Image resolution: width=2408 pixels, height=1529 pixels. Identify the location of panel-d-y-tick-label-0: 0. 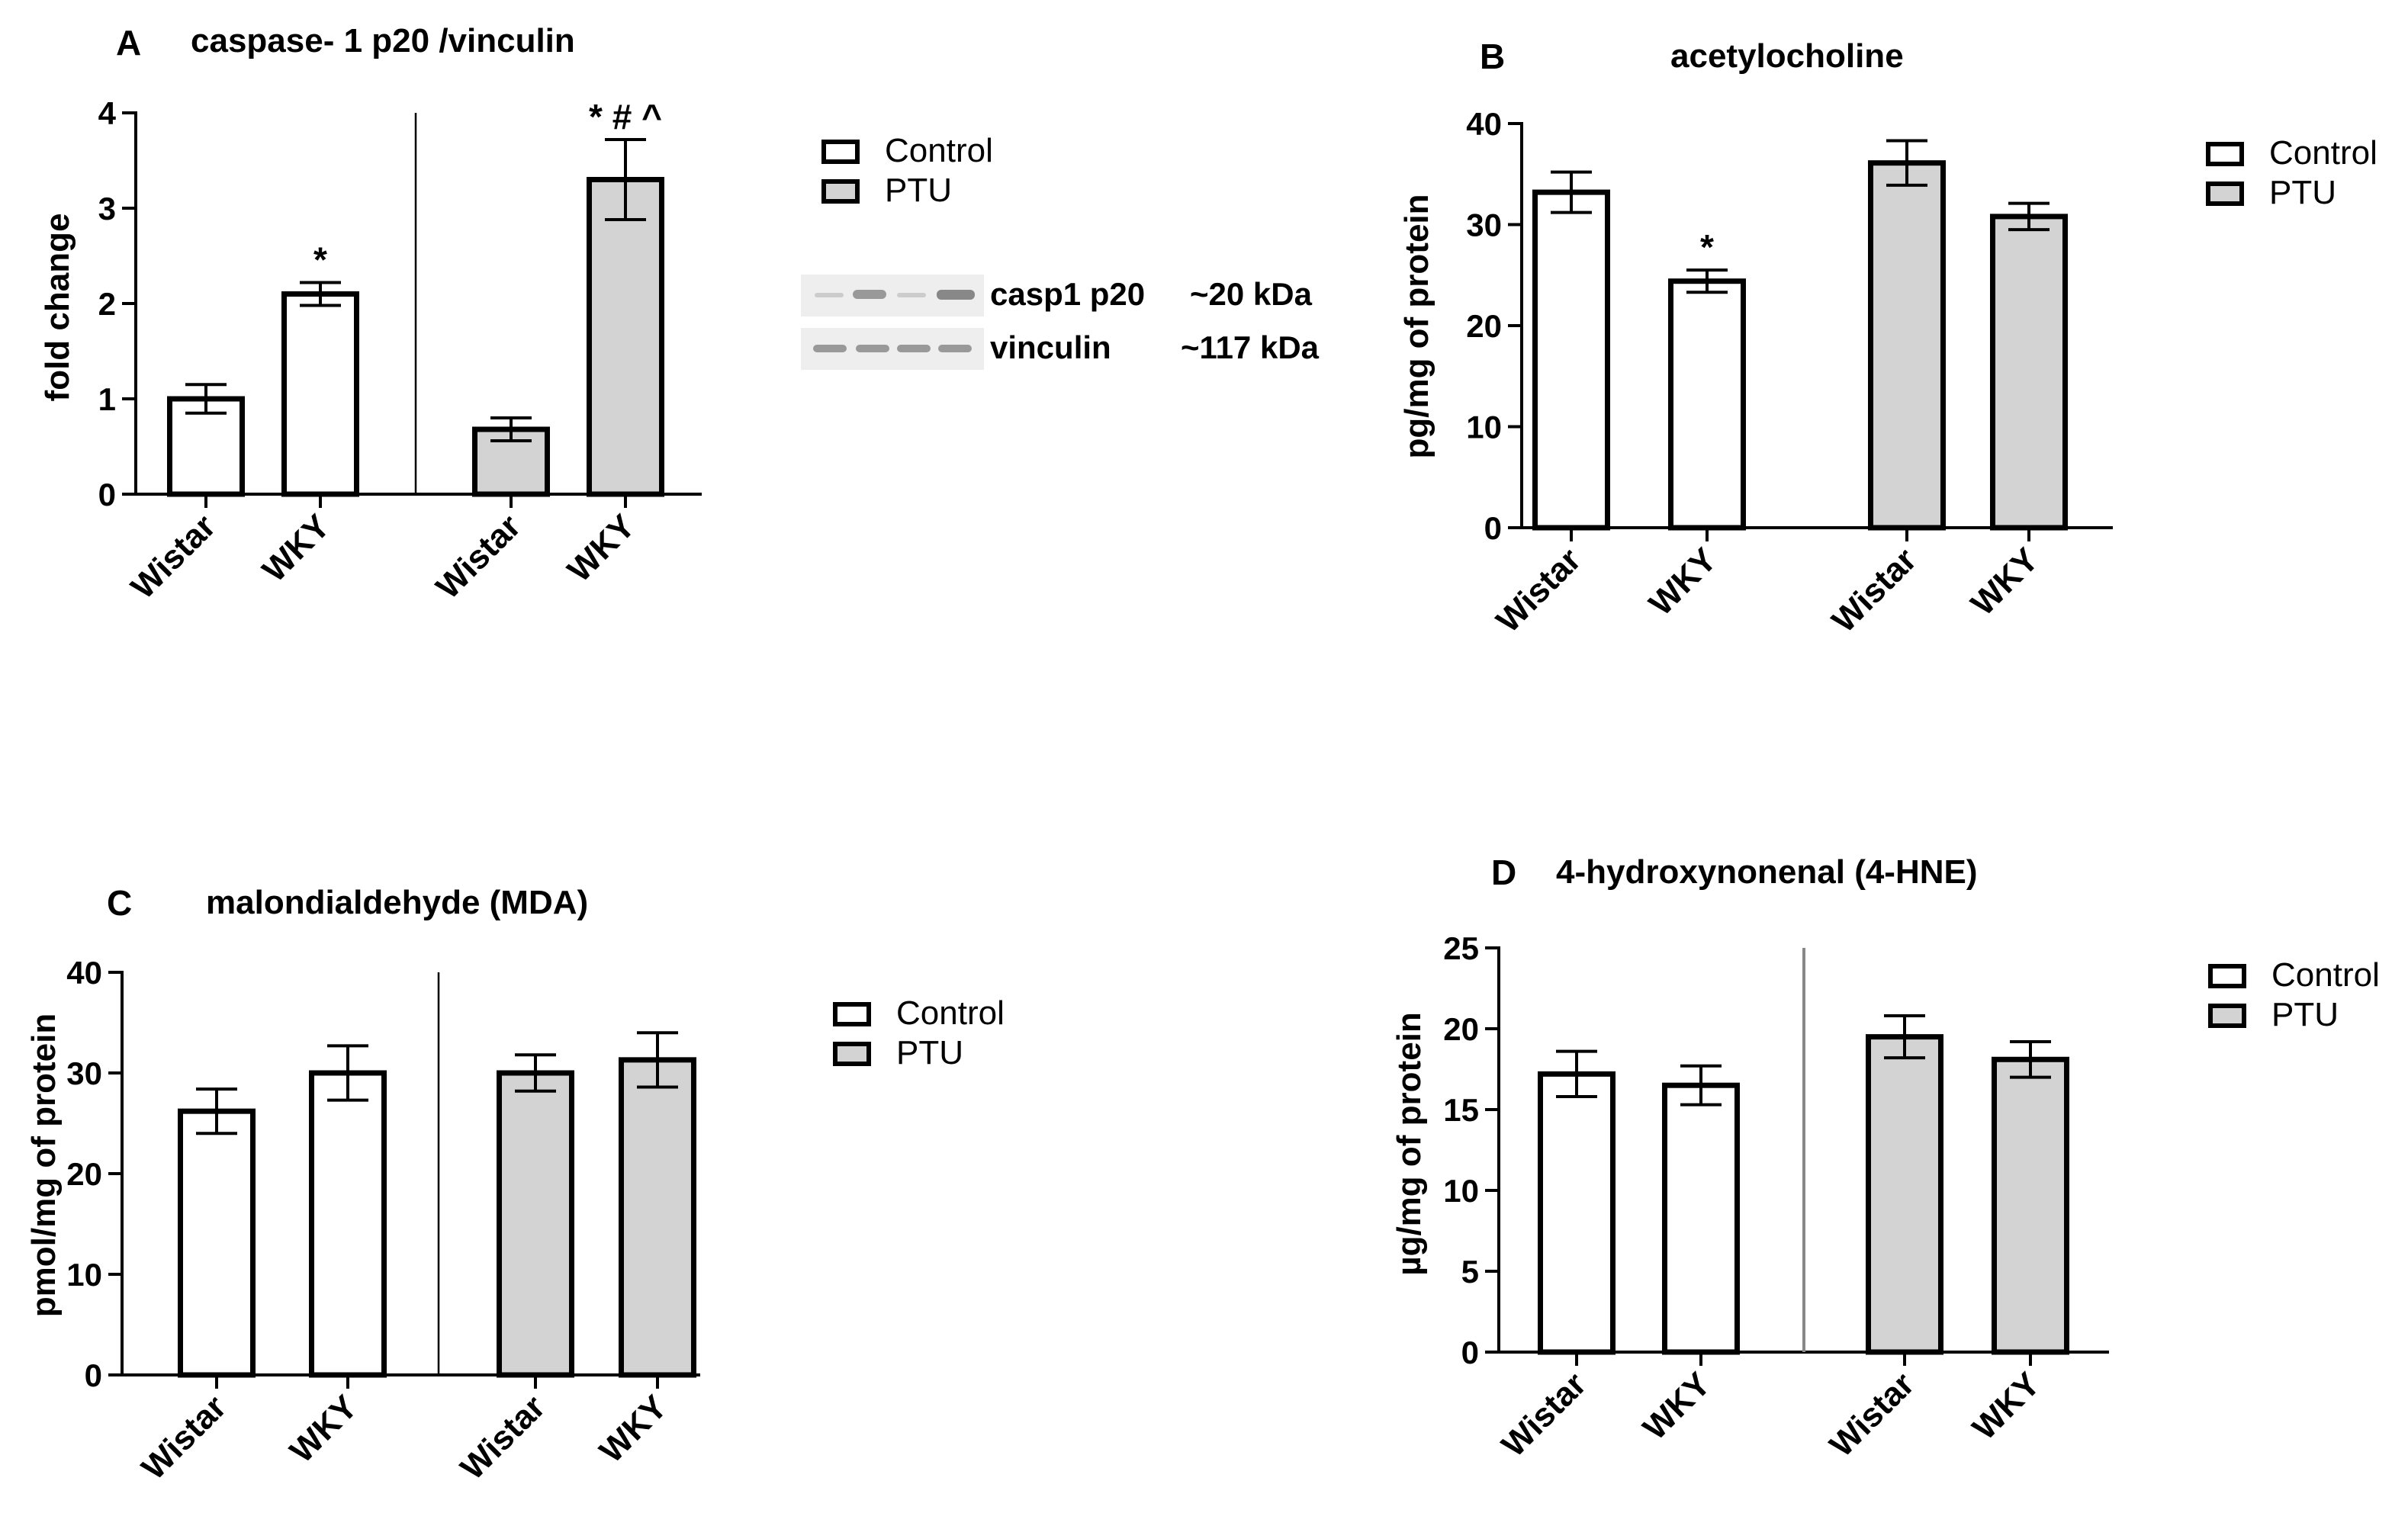
(1470, 1352).